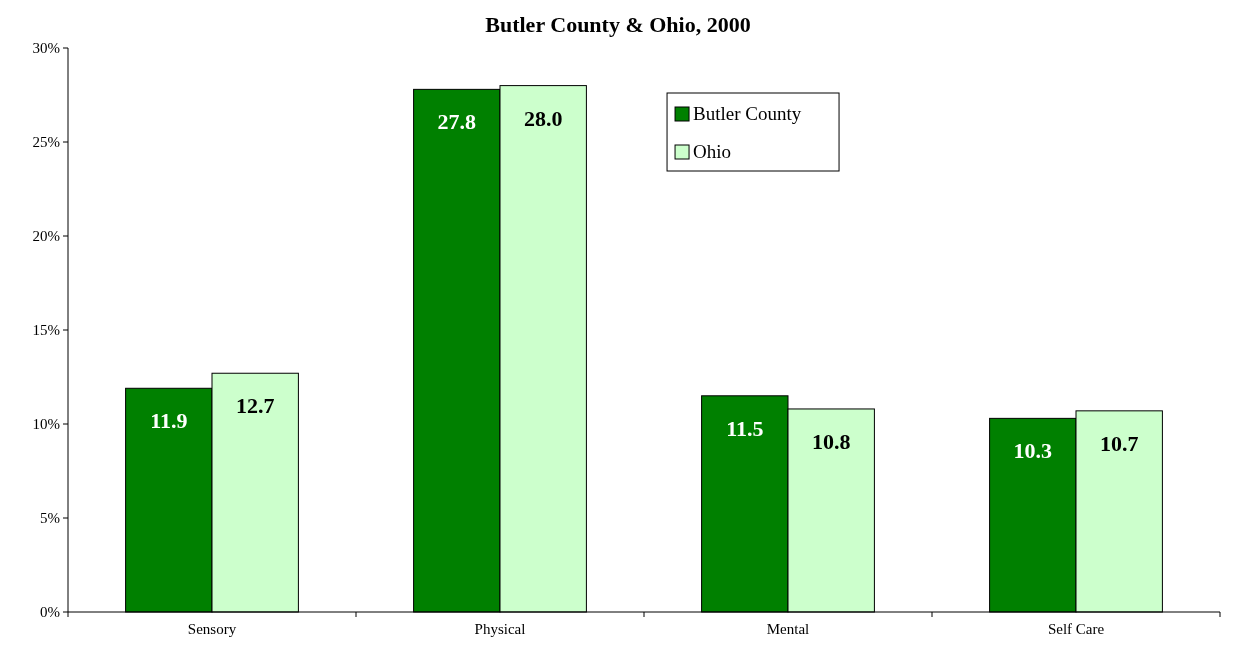  Describe the element at coordinates (747, 113) in the screenshot. I see `legend-label: Butler County` at that location.